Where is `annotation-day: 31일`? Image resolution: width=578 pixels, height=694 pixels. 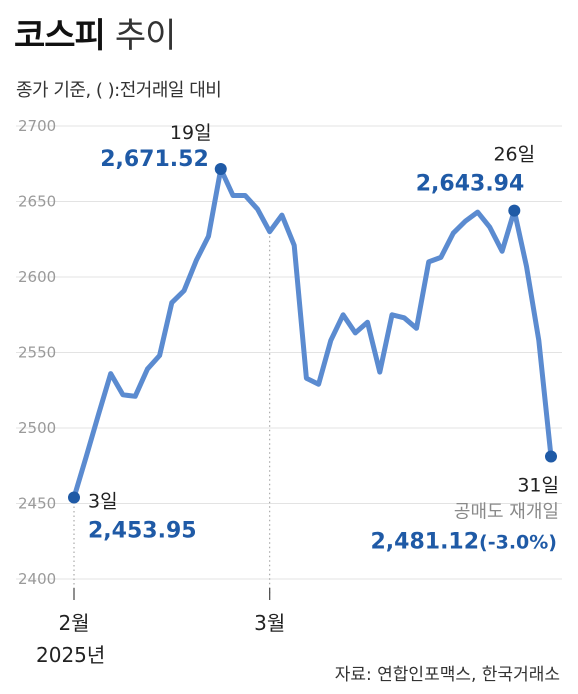 annotation-day: 31일 is located at coordinates (538, 486).